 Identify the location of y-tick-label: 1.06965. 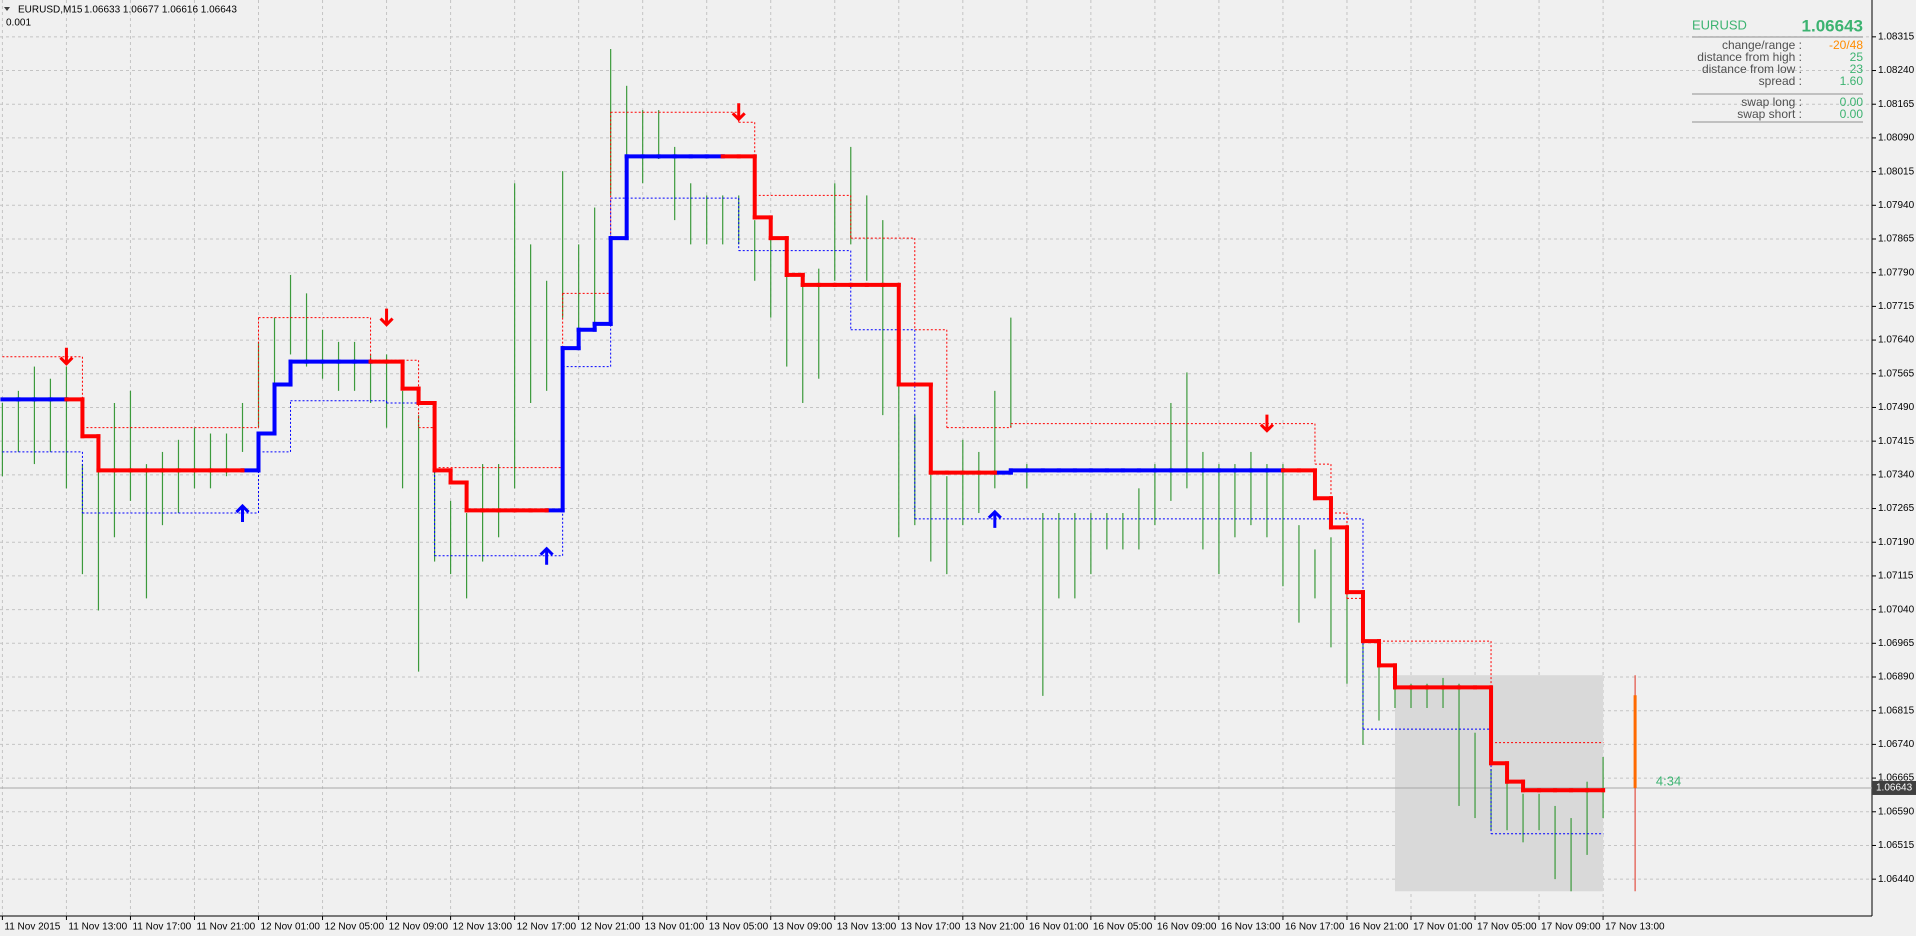
(1896, 643).